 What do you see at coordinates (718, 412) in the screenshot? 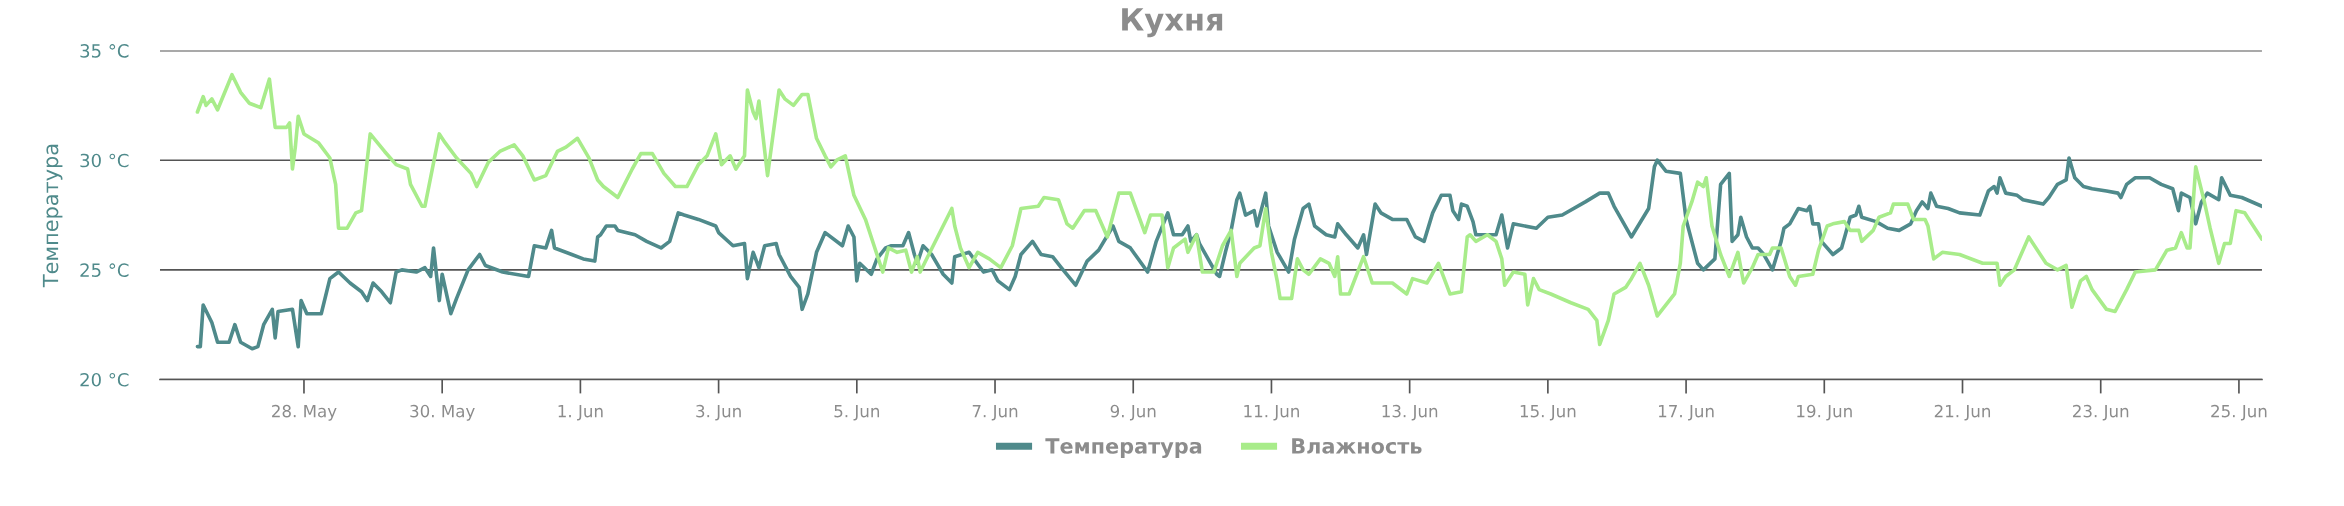
I see `x-tick-label: 3. Jun` at bounding box center [718, 412].